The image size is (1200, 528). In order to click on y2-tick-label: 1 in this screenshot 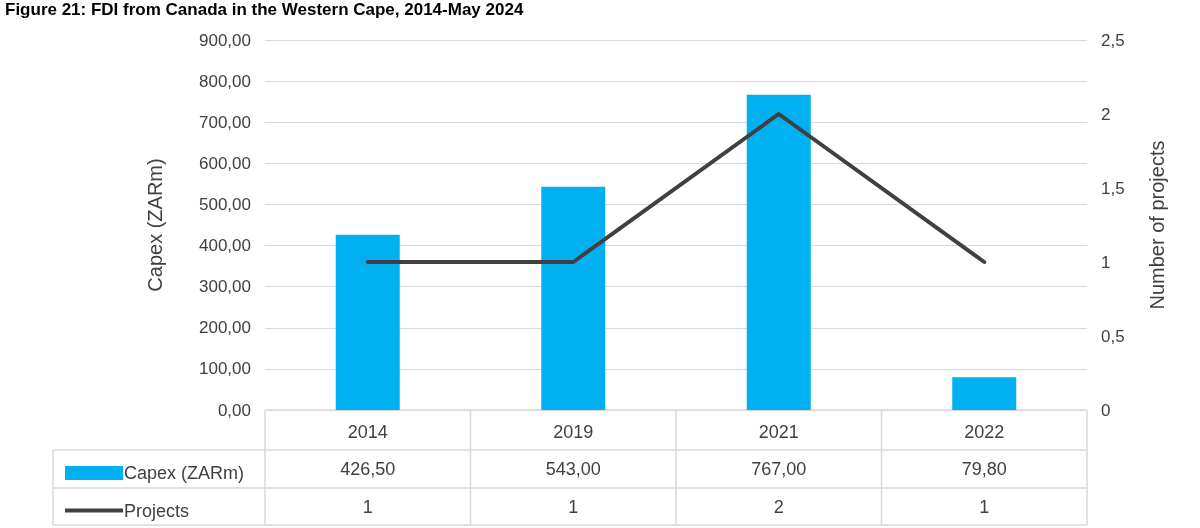, I will do `click(1106, 262)`.